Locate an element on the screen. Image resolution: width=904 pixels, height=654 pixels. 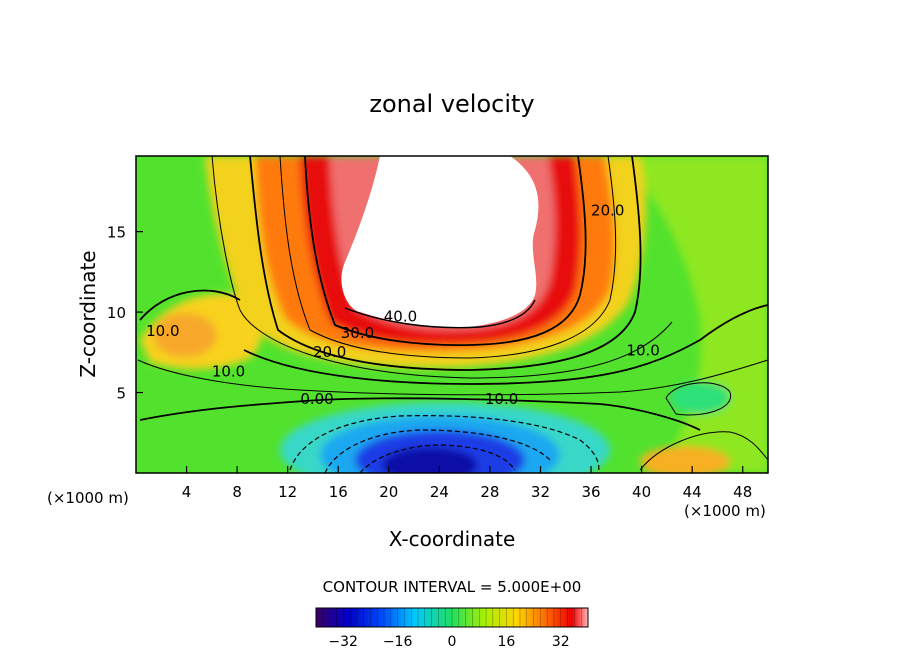
chart-title: zonal velocity is located at coordinates (451, 104).